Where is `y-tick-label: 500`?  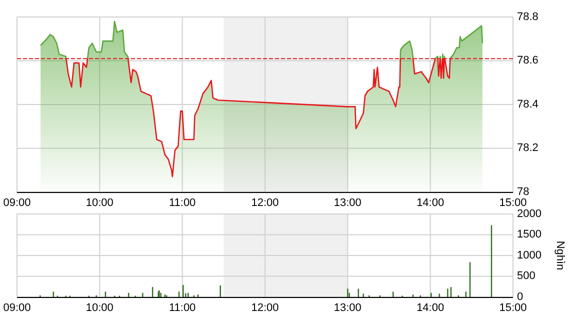 y-tick-label: 500 is located at coordinates (526, 276).